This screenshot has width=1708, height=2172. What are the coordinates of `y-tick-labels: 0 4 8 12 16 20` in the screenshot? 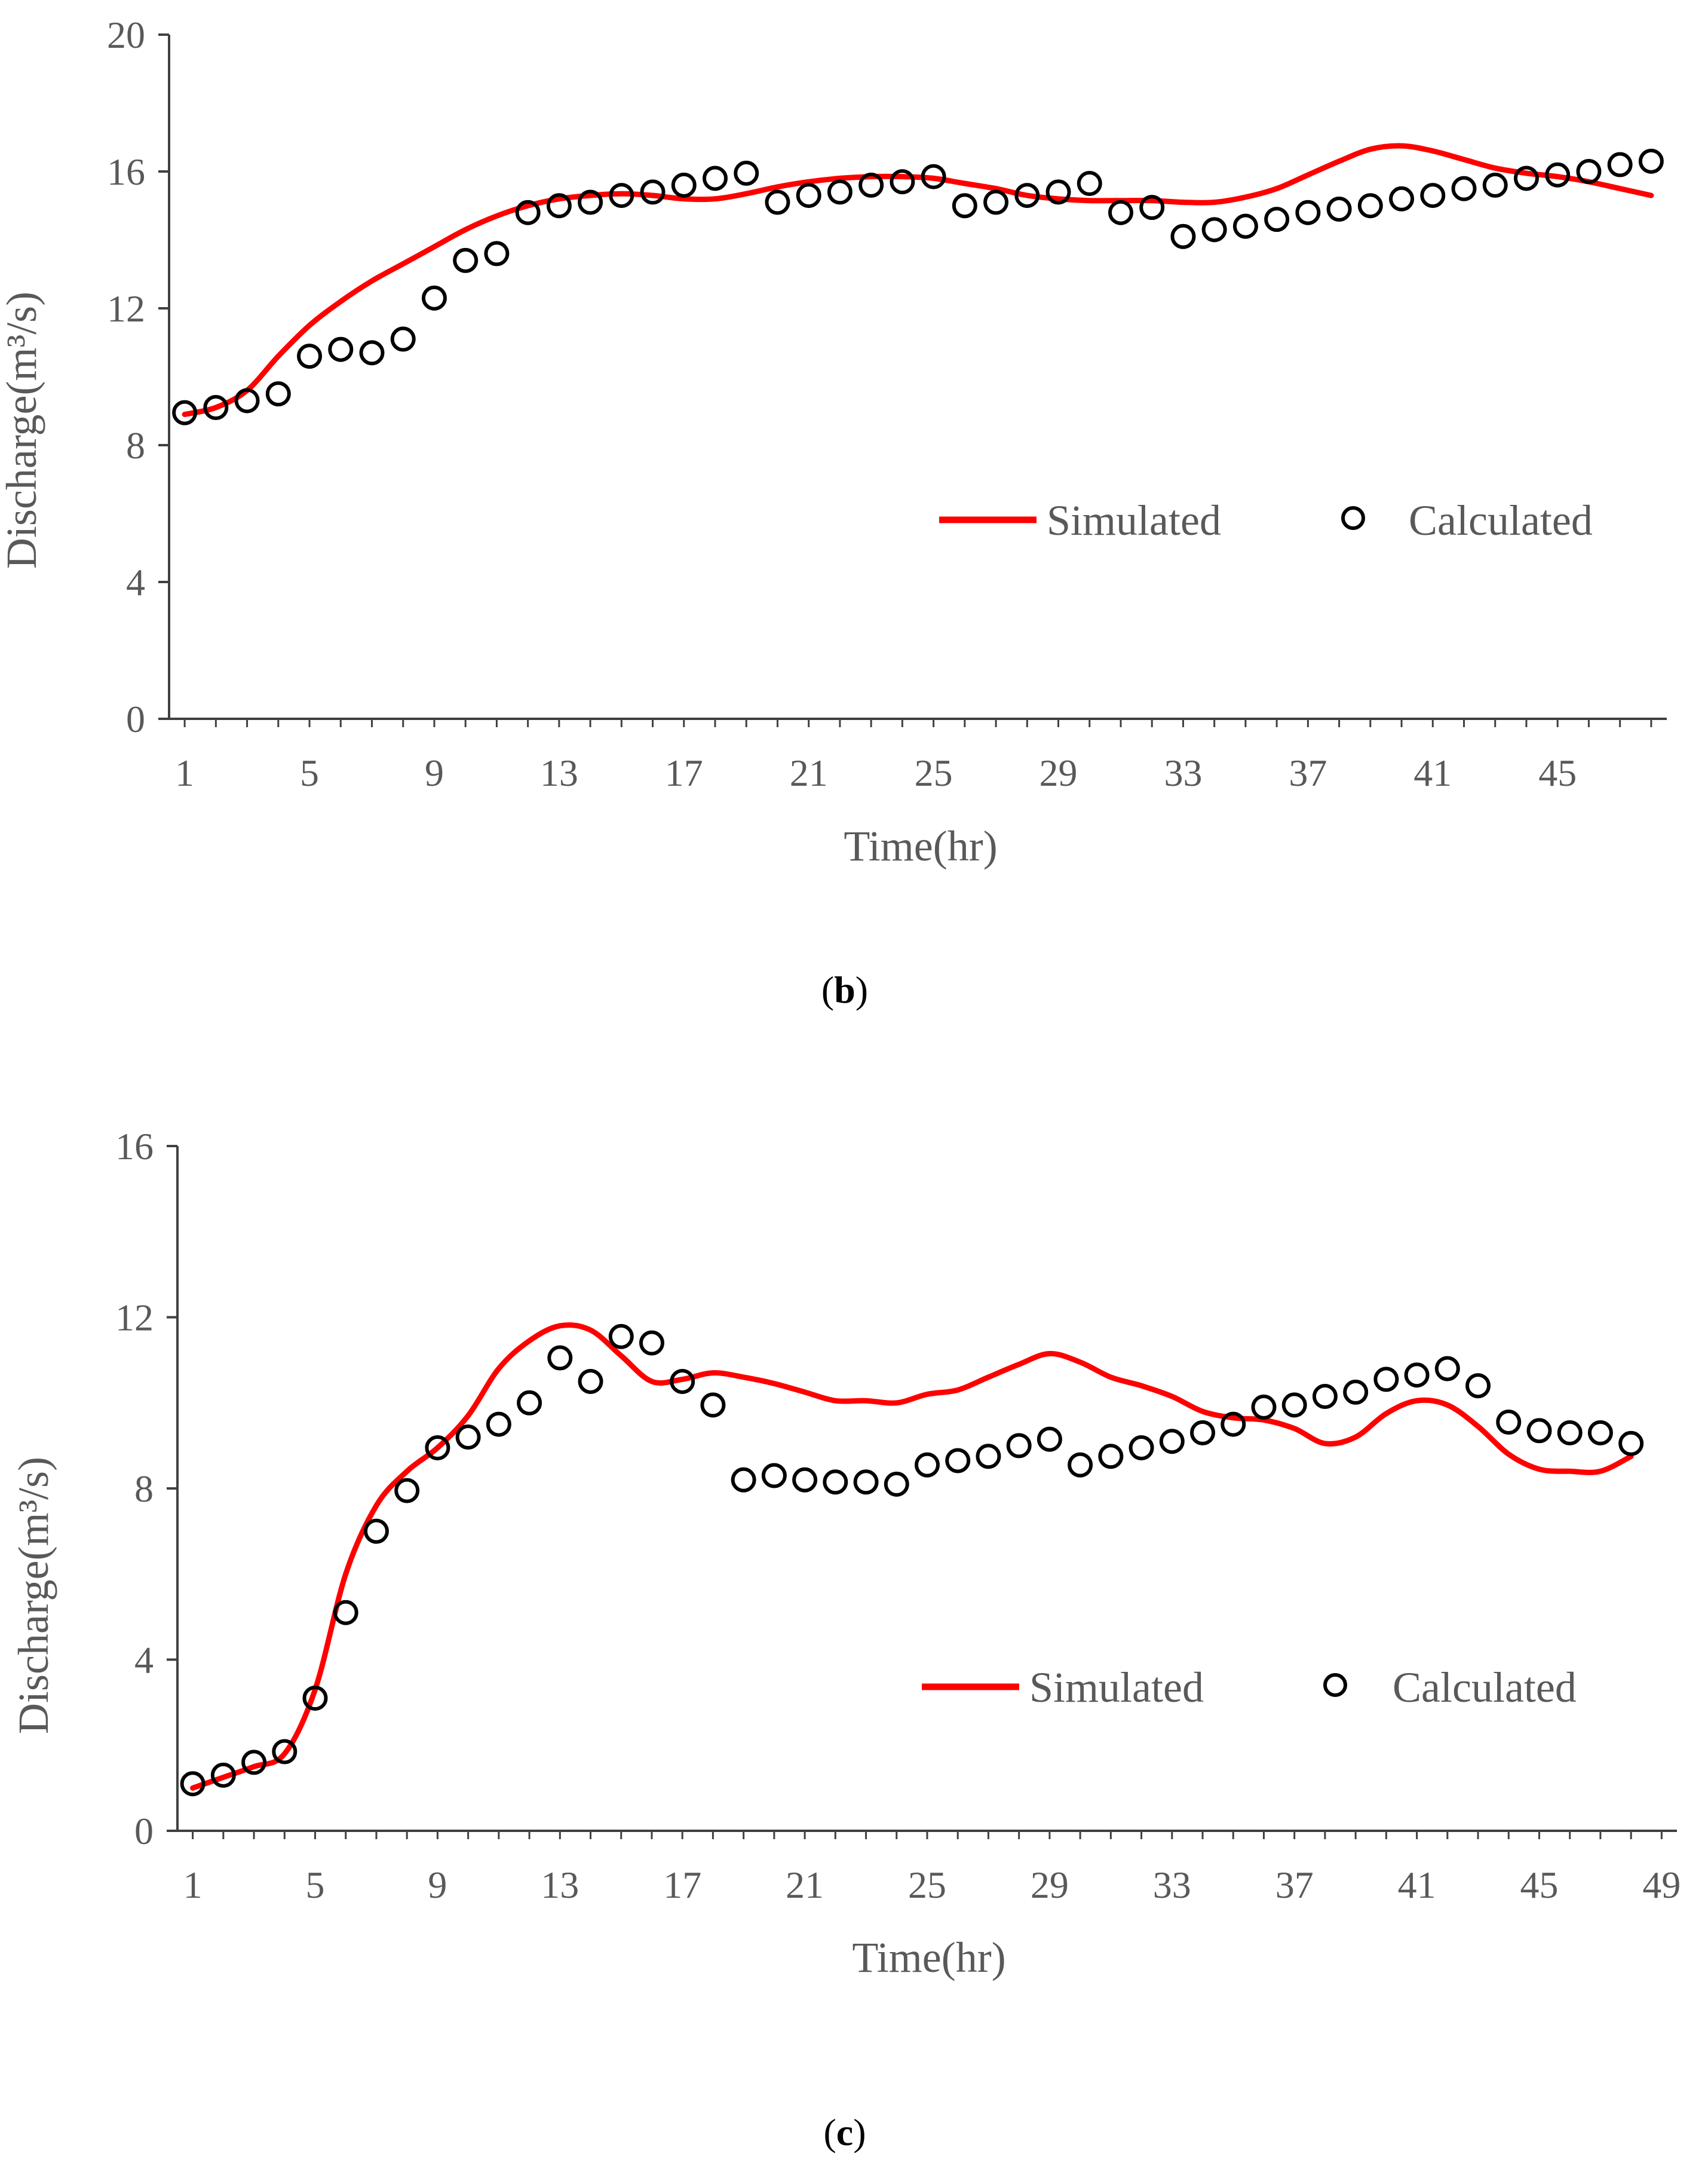 It's located at (126, 377).